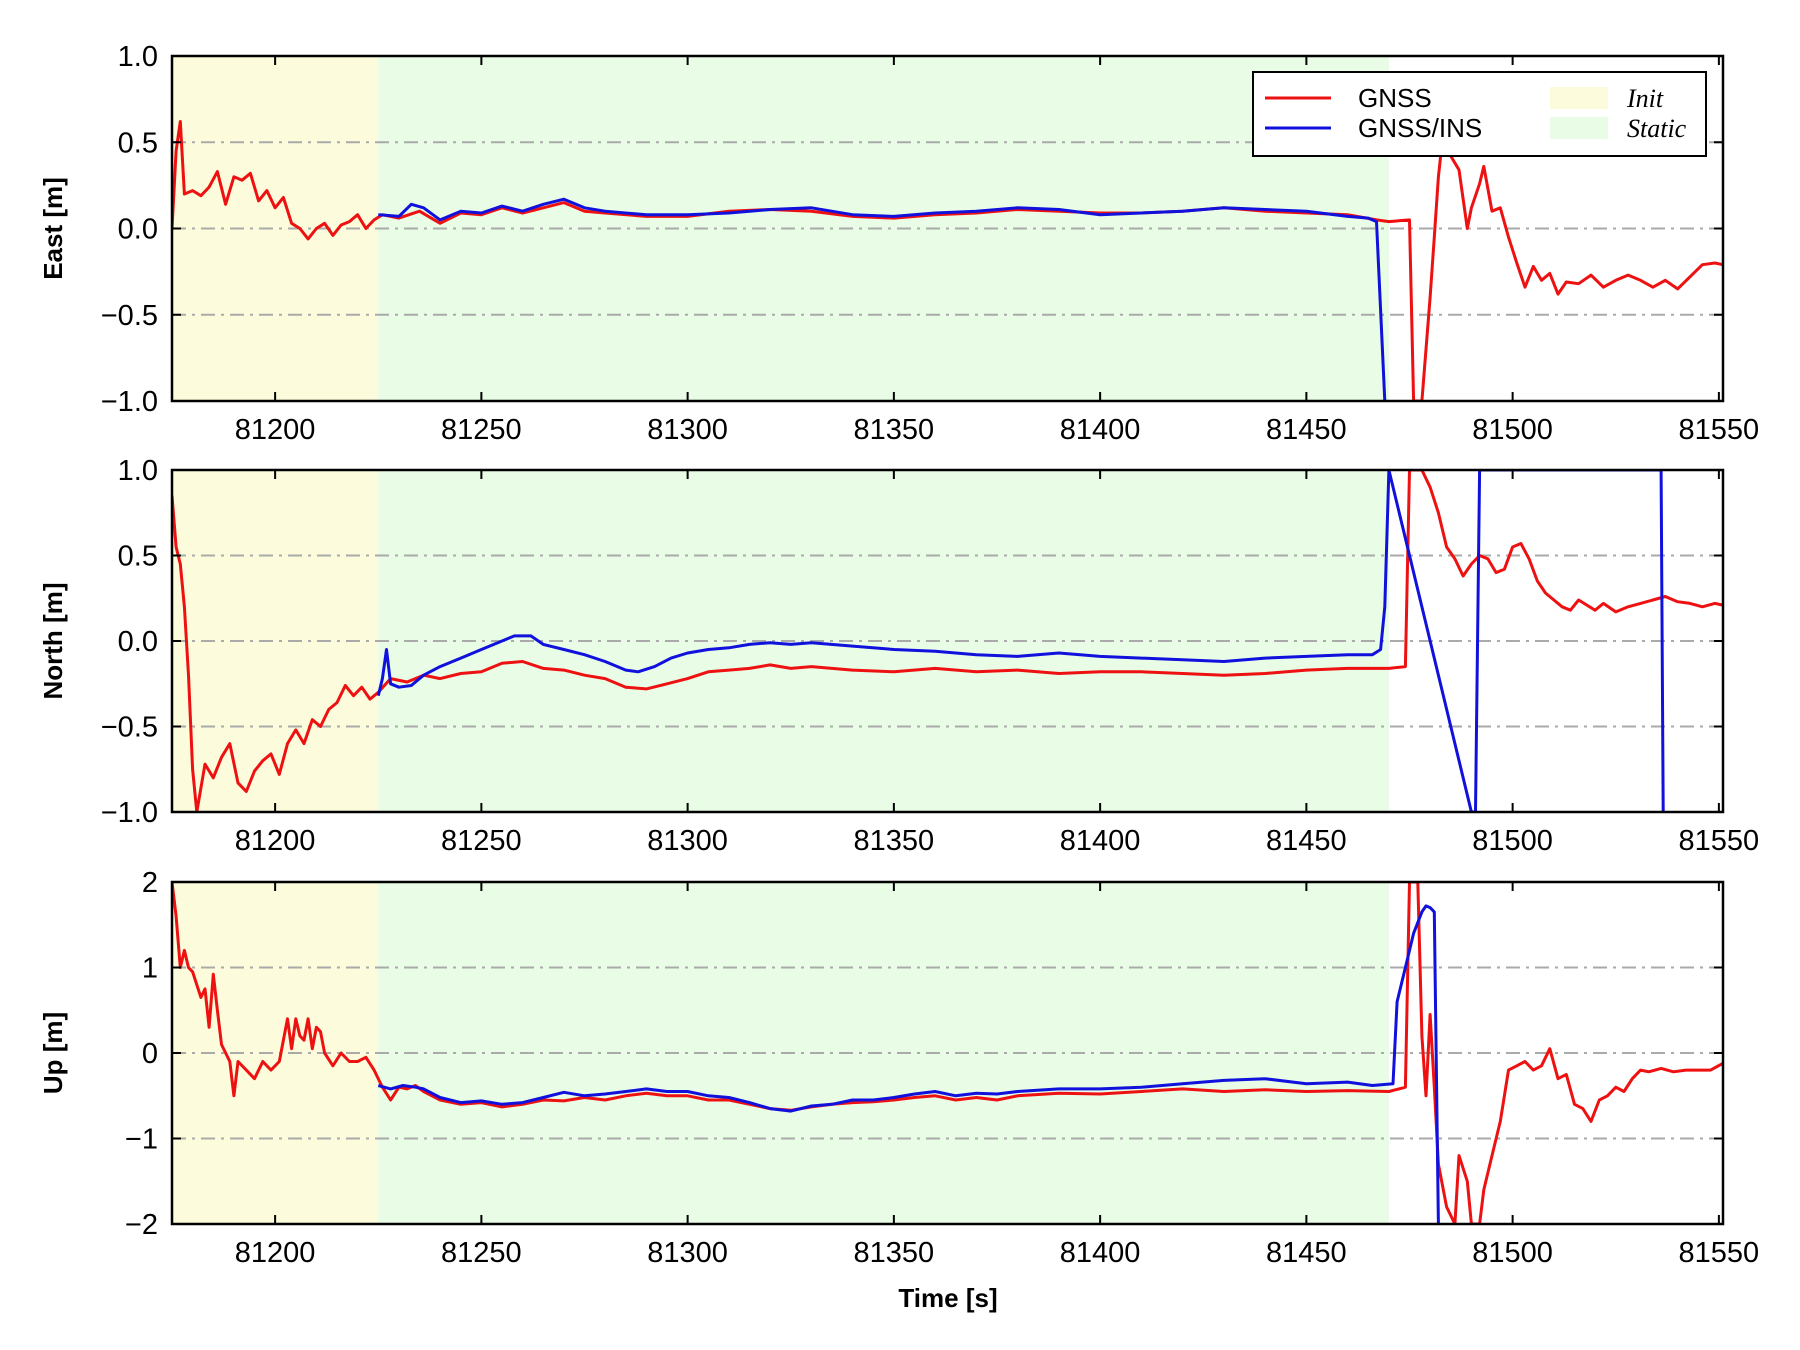 The width and height of the screenshot is (1800, 1350). Describe the element at coordinates (1395, 98) in the screenshot. I see `legend-label-gnss: GNSS` at that location.